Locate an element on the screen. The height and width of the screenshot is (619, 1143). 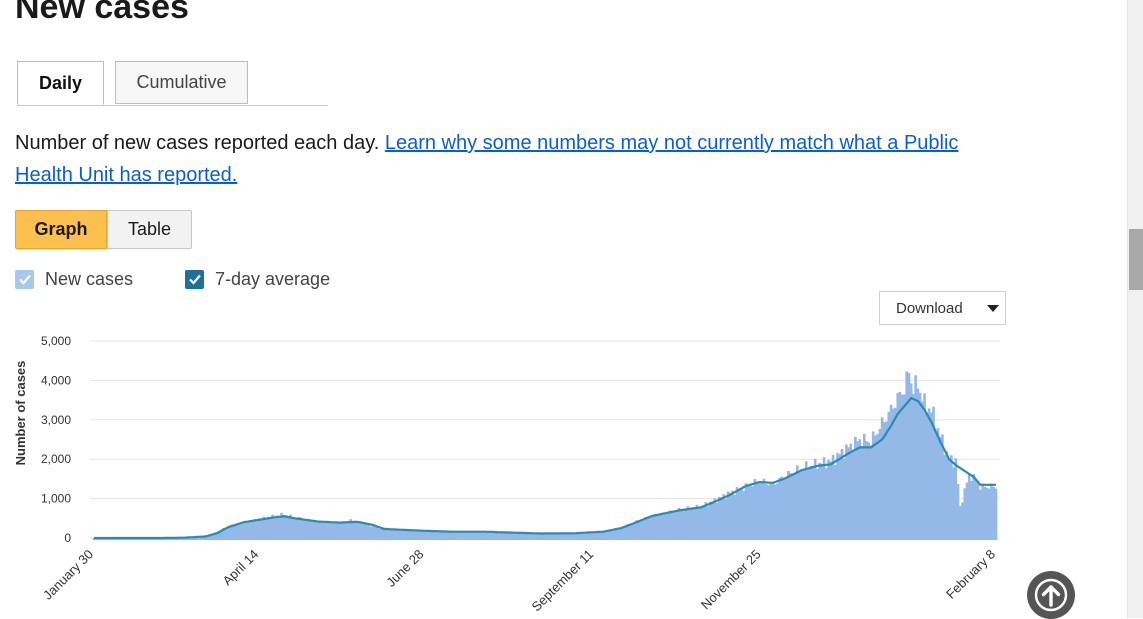
y-tick-labels: 0 1,000 2,000 3,000 4,000 5,000 is located at coordinates (56, 439).